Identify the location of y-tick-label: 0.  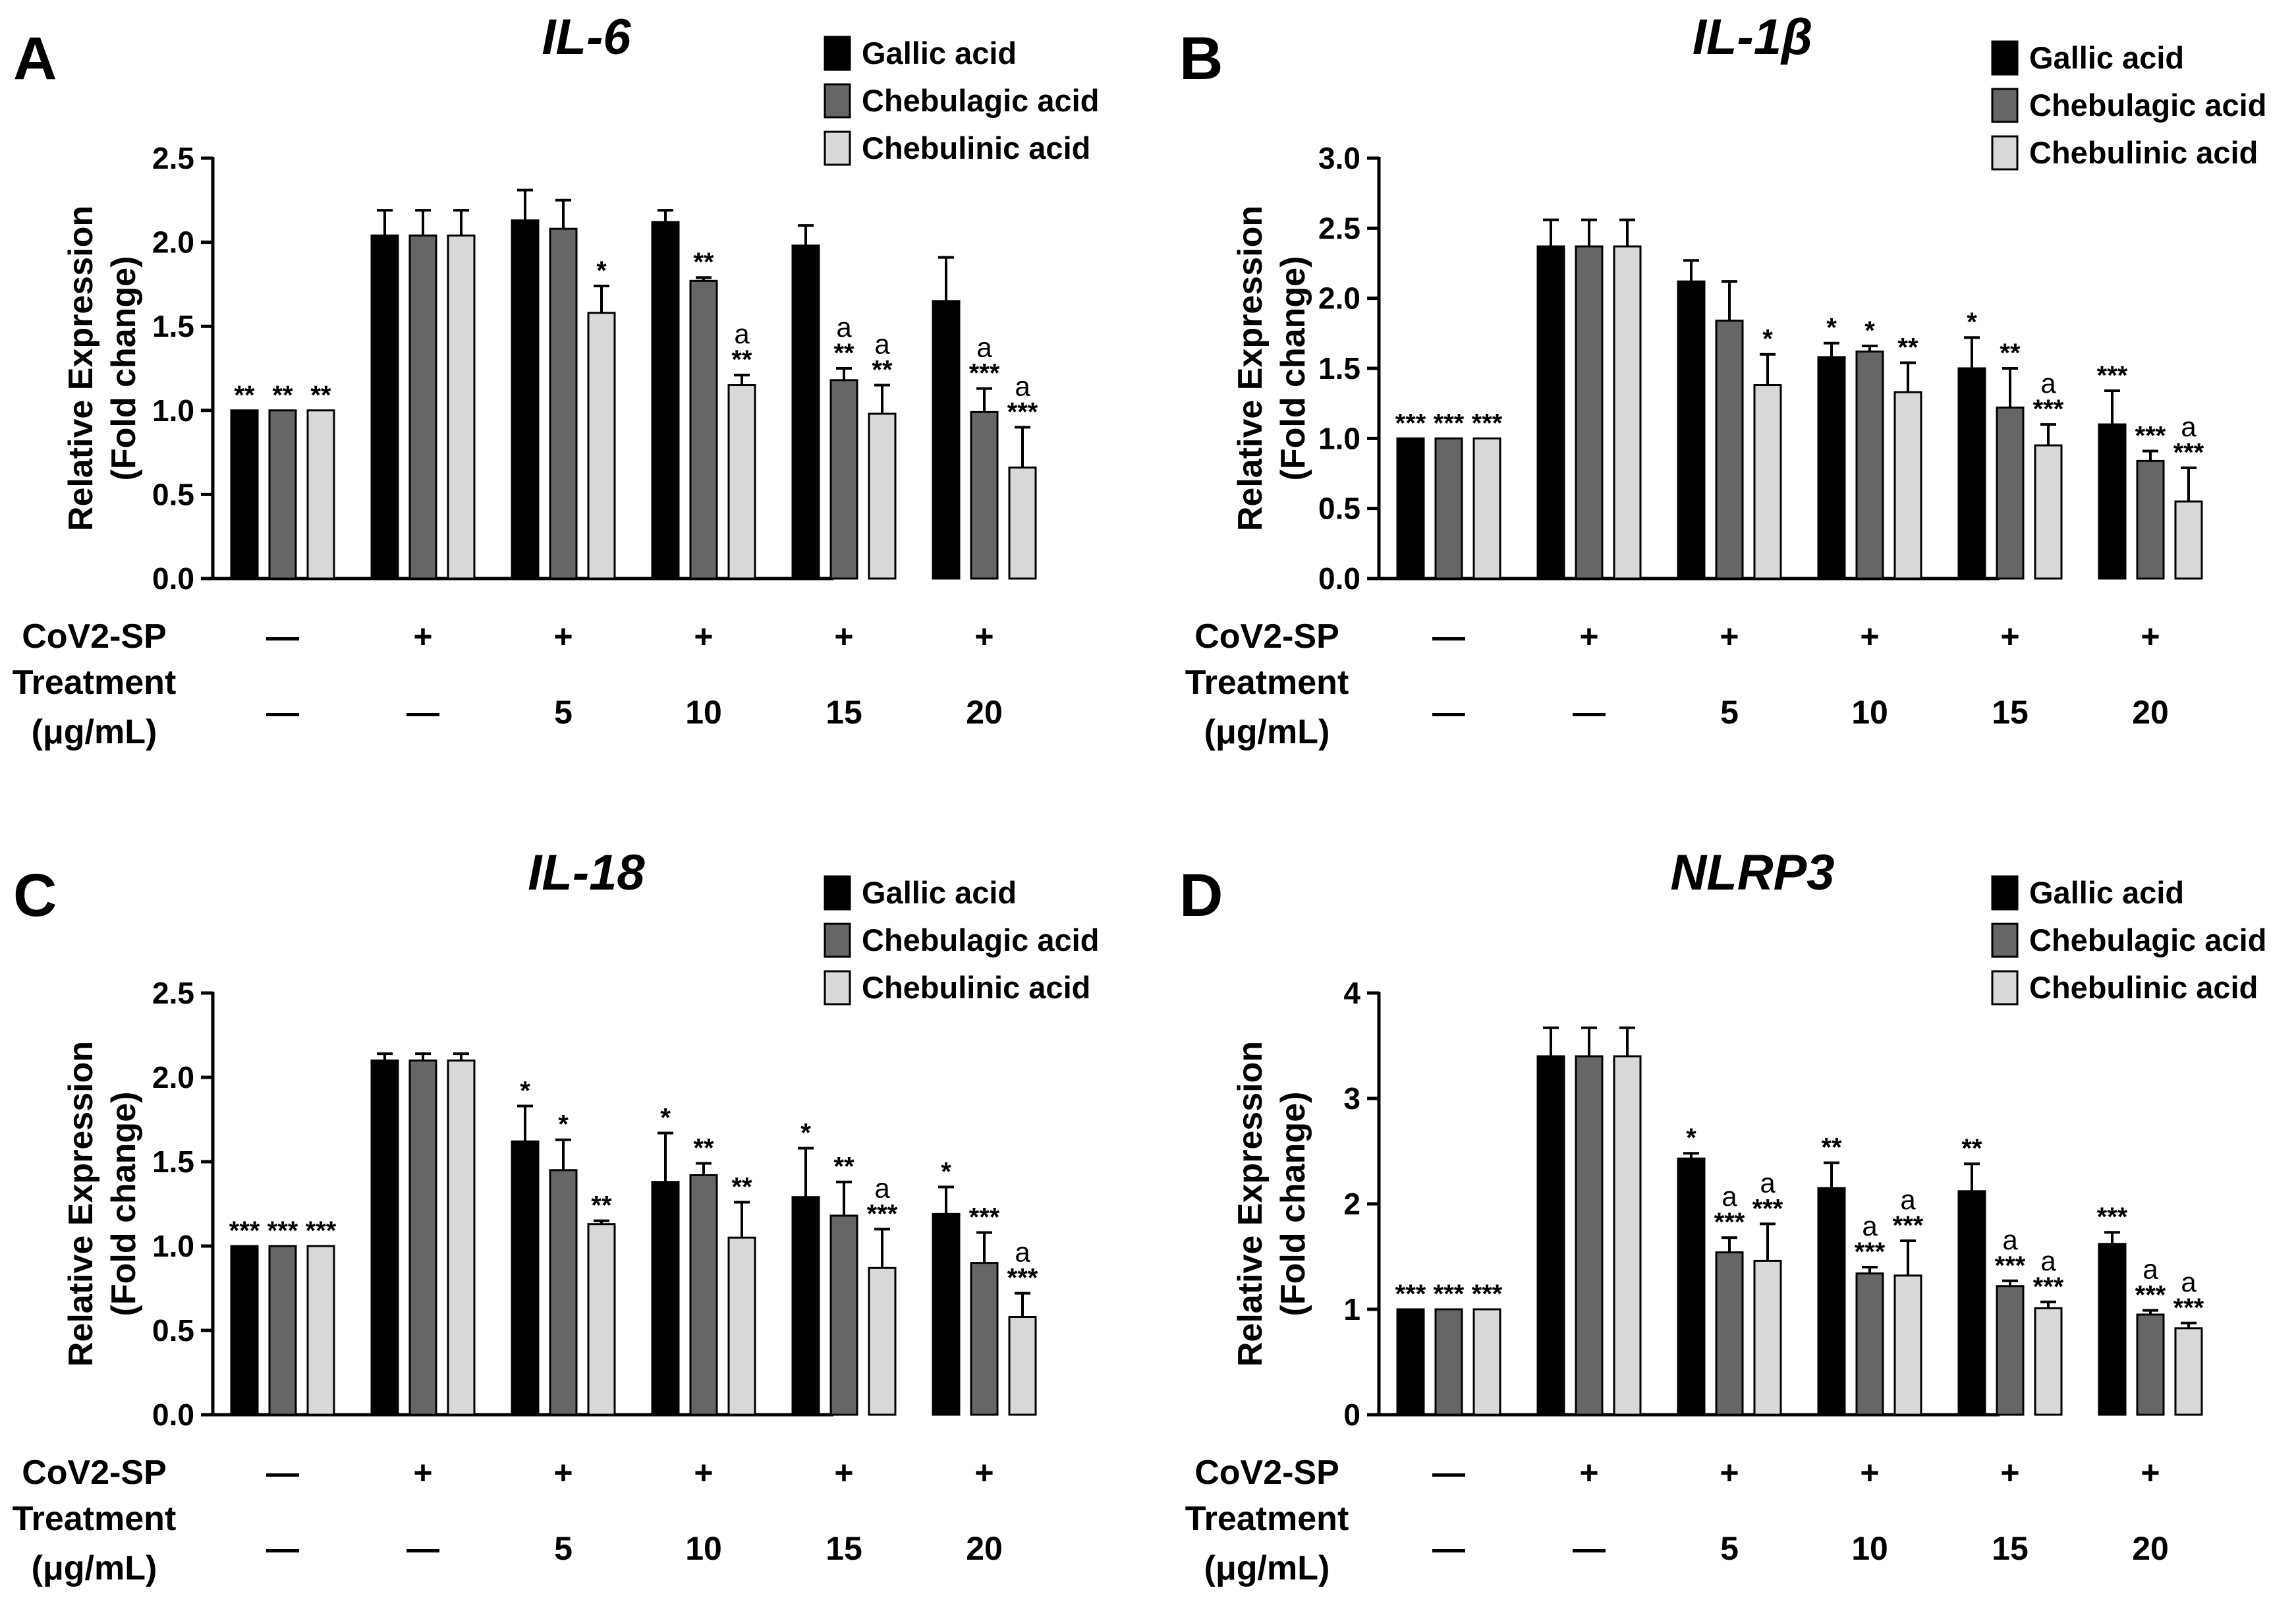
(1351, 1415).